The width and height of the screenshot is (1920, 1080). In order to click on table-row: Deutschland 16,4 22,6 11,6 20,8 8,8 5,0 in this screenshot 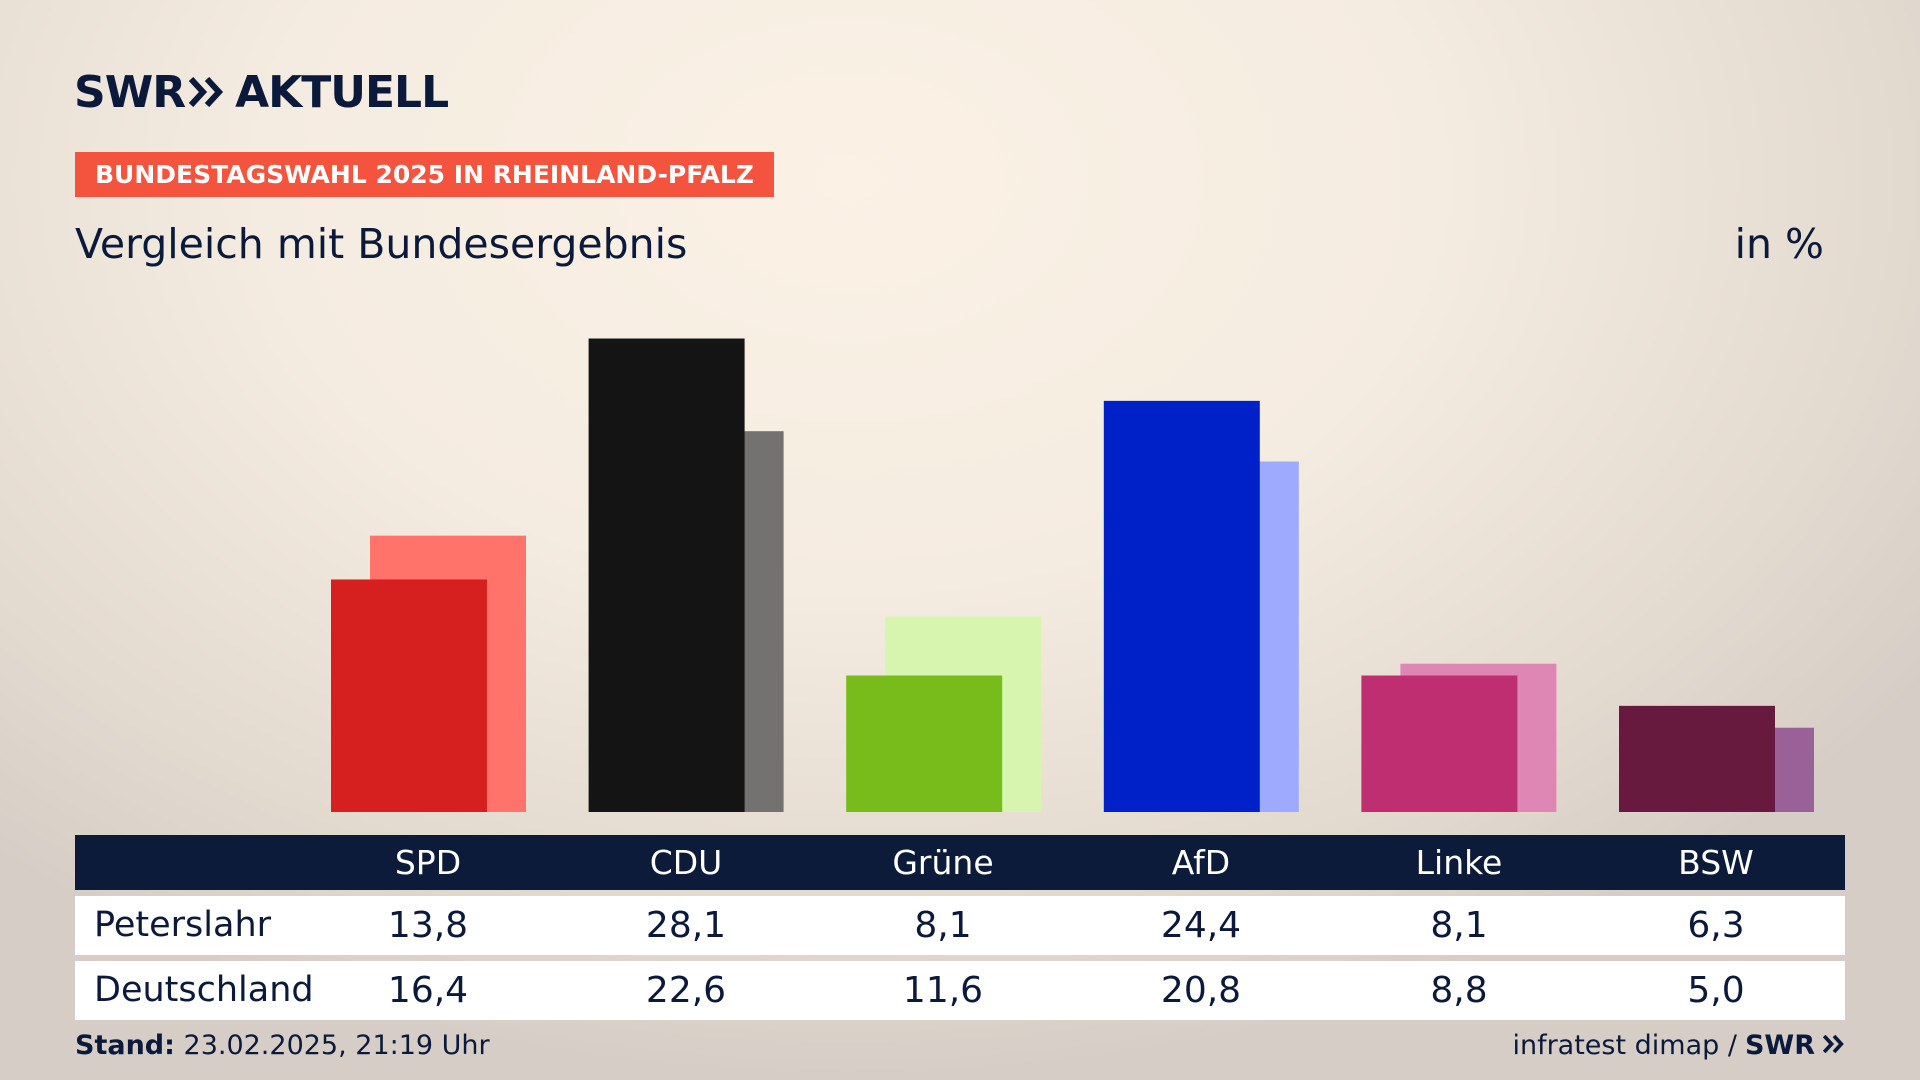, I will do `click(960, 990)`.